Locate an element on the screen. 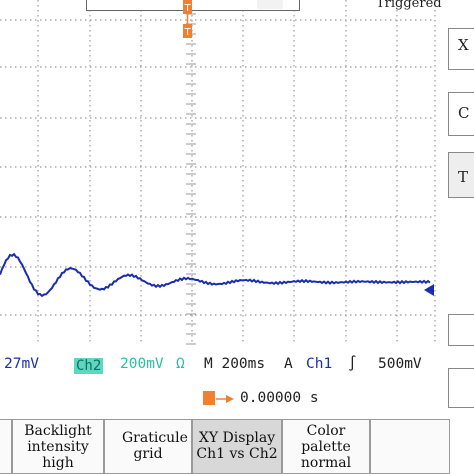 This screenshot has height=474, width=474. backlight-label: Backlight intensity high is located at coordinates (58, 447).